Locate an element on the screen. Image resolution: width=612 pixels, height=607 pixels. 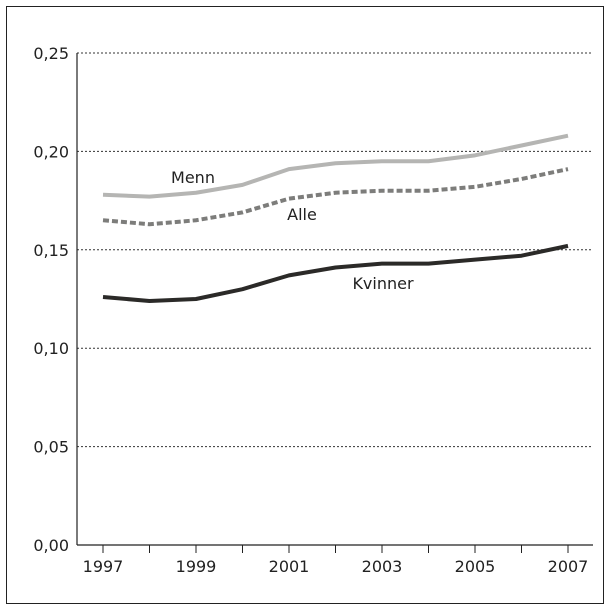
y-tick-label: 0,25 is located at coordinates (51, 53).